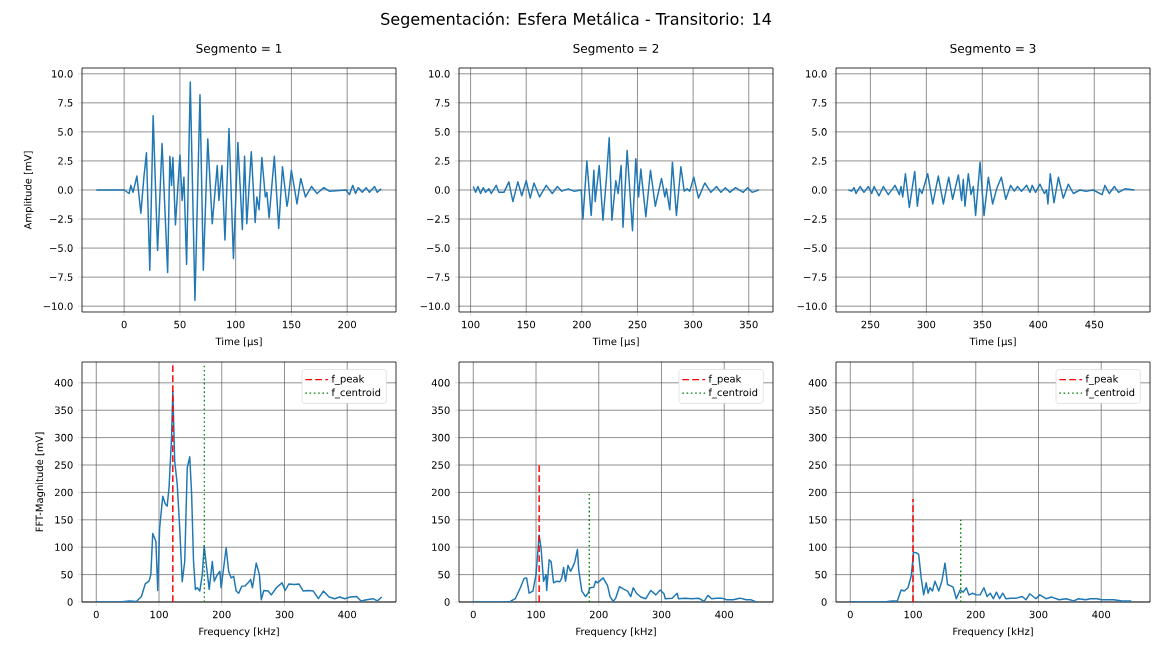 This screenshot has height=646, width=1152. What do you see at coordinates (1094, 324) in the screenshot?
I see `x-tick-label: 450` at bounding box center [1094, 324].